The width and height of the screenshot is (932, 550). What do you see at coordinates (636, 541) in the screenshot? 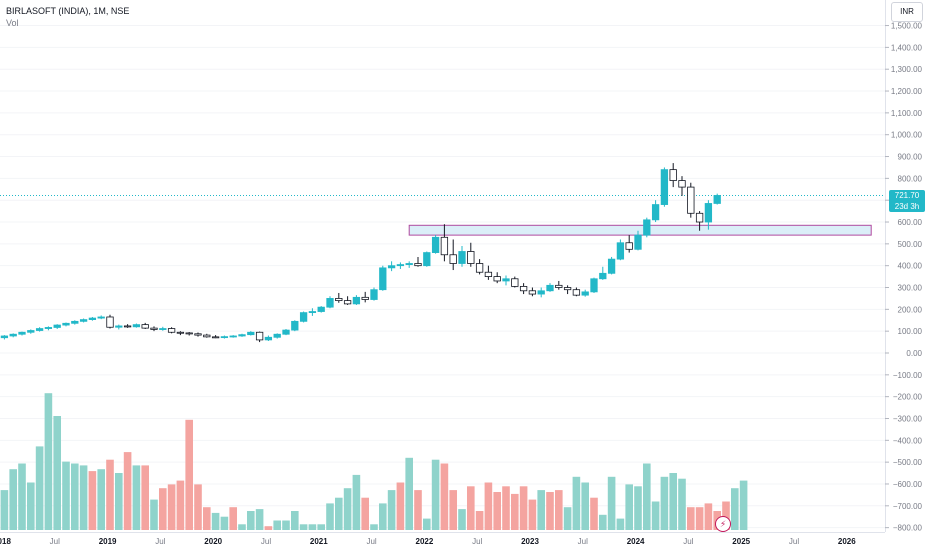
I see `time-tick-label: 2024` at bounding box center [636, 541].